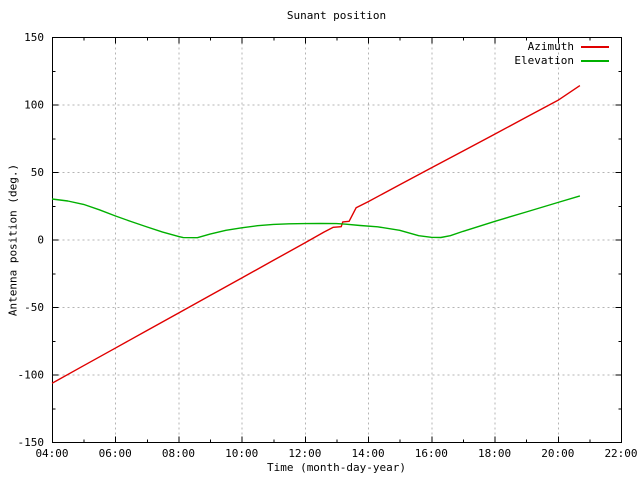 The width and height of the screenshot is (640, 480). What do you see at coordinates (544, 60) in the screenshot?
I see `legend-label-elevation: Elevation` at bounding box center [544, 60].